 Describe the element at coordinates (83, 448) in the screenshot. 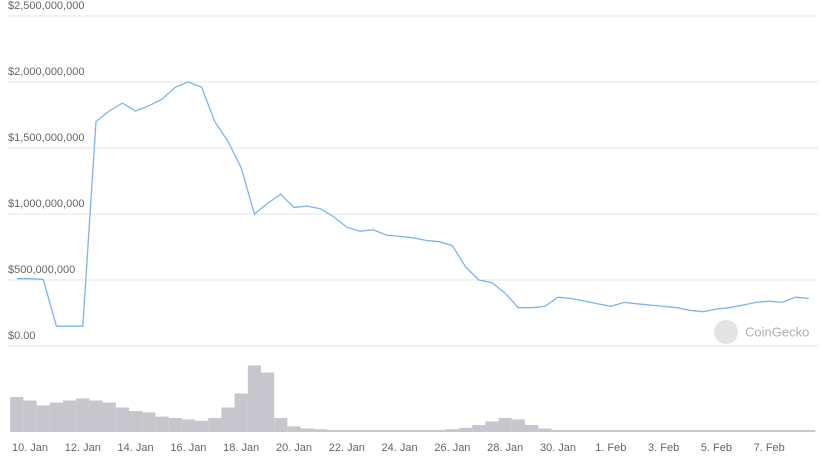

I see `x-tick-label: 12. Jan` at that location.